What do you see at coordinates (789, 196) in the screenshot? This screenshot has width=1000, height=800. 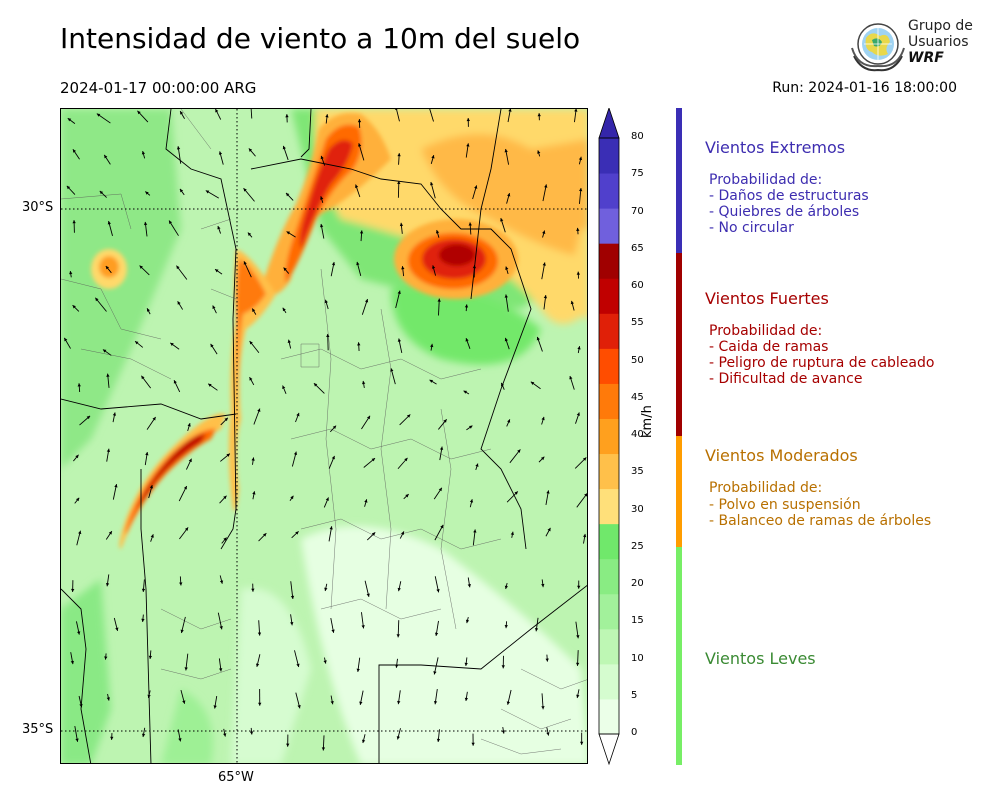 I see `legend-extremos-item: - Daños de estructuras` at bounding box center [789, 196].